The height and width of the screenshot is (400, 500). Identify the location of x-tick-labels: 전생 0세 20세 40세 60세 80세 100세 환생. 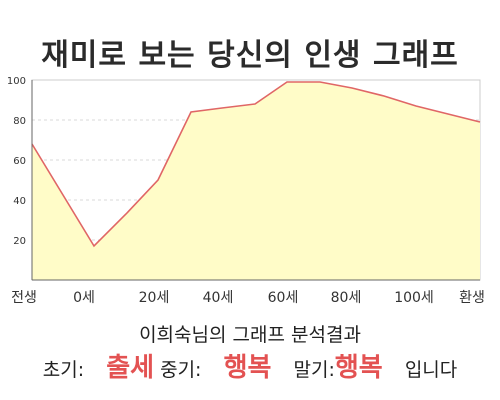
(248, 298).